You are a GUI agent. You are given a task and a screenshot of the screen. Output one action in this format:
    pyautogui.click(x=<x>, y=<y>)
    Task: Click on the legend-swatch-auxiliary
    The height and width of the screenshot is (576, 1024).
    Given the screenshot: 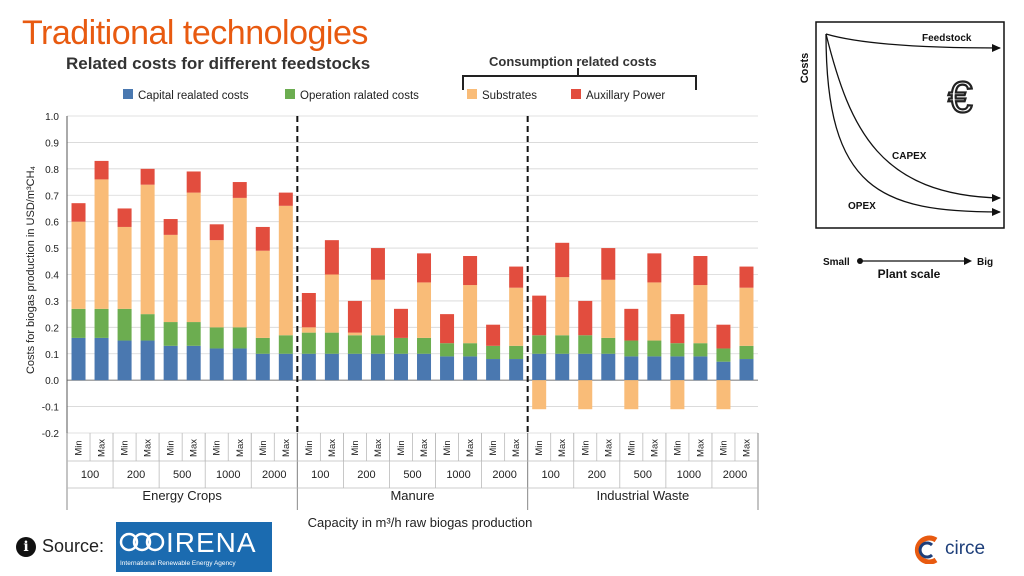 What is the action you would take?
    pyautogui.click(x=576, y=94)
    